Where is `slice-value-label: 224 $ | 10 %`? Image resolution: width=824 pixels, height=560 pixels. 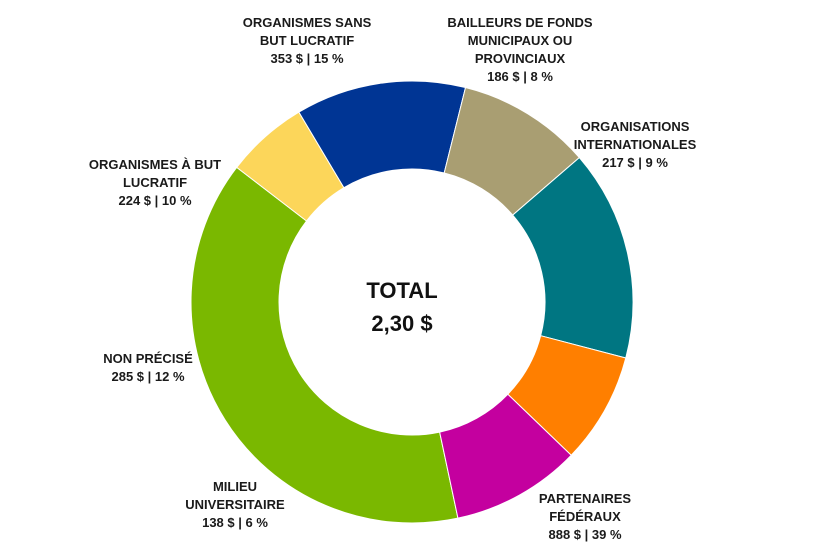
slice-value-label: 224 $ | 10 % is located at coordinates (155, 200).